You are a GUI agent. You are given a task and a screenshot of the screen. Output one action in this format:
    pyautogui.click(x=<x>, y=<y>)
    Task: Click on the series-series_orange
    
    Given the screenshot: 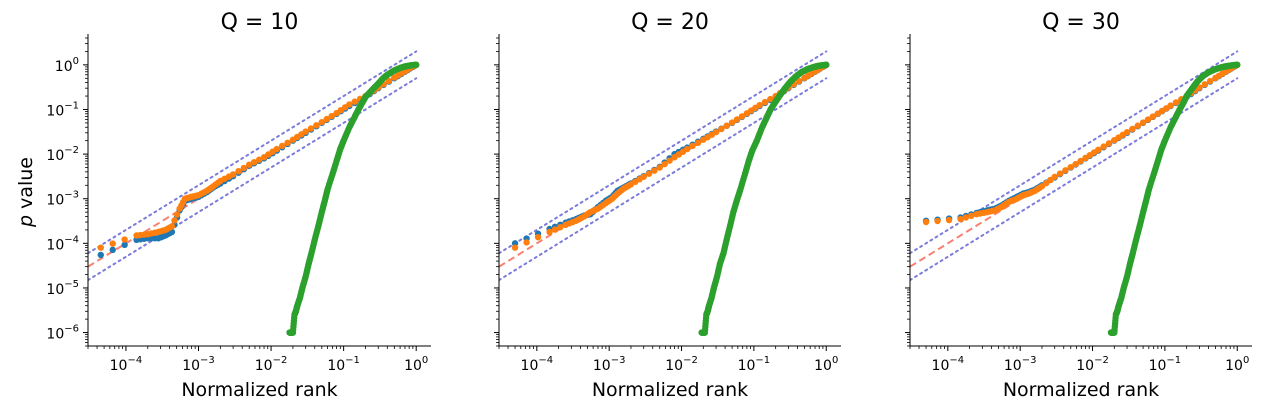 What is the action you would take?
    pyautogui.click(x=1081, y=143)
    